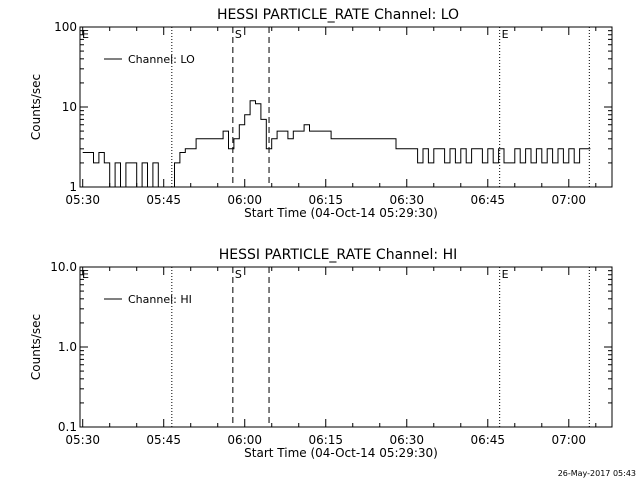 The image size is (640, 480). Describe the element at coordinates (69, 107) in the screenshot. I see `y-tick-label: 10` at that location.